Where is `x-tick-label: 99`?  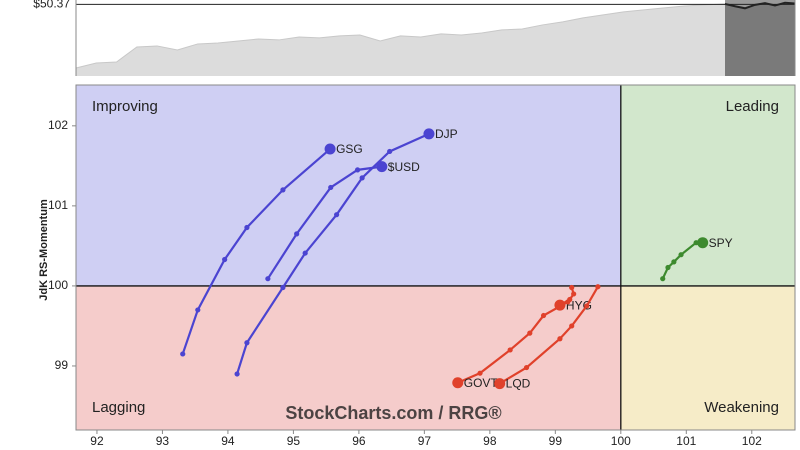
x-tick-label: 99 is located at coordinates (556, 441).